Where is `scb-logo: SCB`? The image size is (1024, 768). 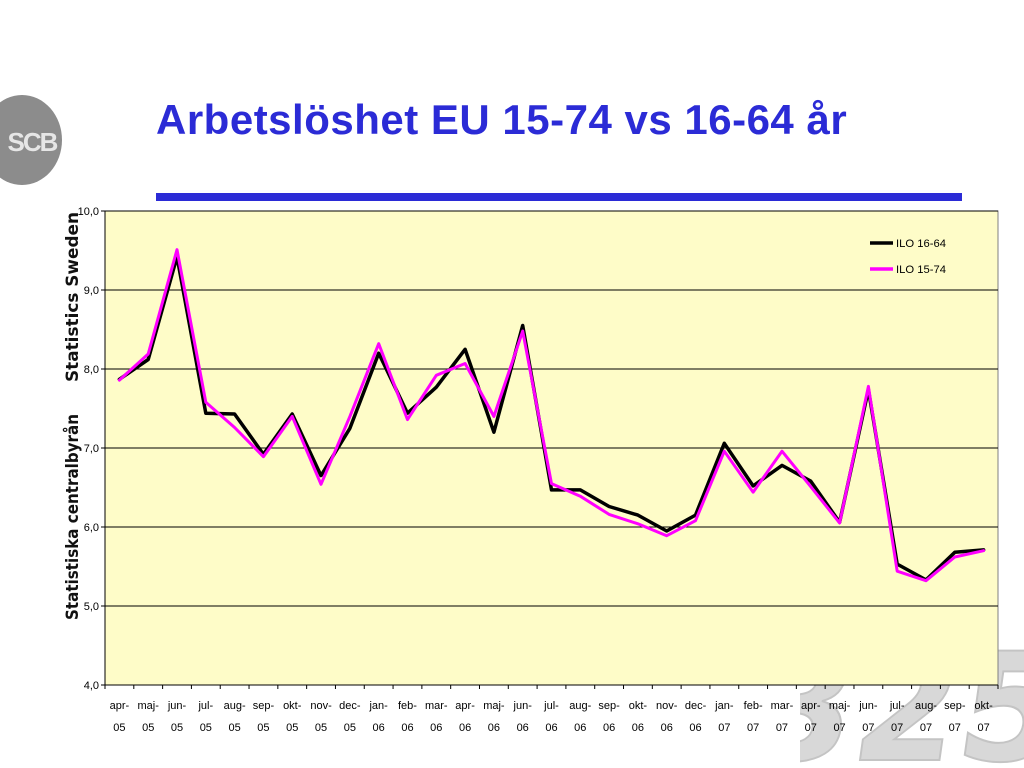
scb-logo: SCB is located at coordinates (31, 140).